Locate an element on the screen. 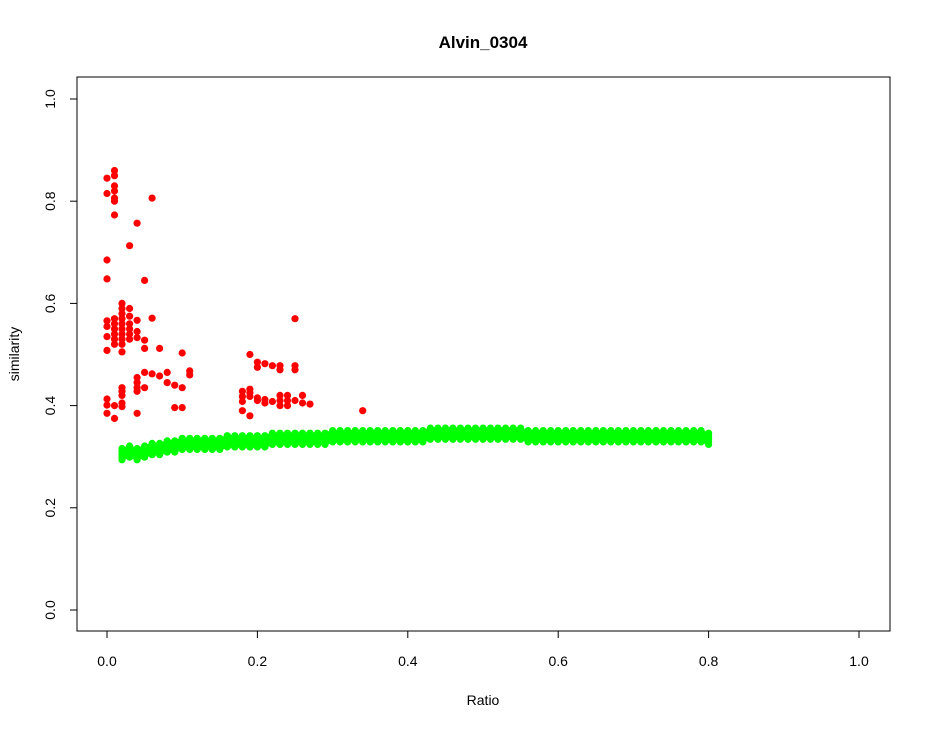 The width and height of the screenshot is (930, 729). x-axis: 0.0 0.2 0.4 0.6 0.8 1.0 is located at coordinates (483, 649).